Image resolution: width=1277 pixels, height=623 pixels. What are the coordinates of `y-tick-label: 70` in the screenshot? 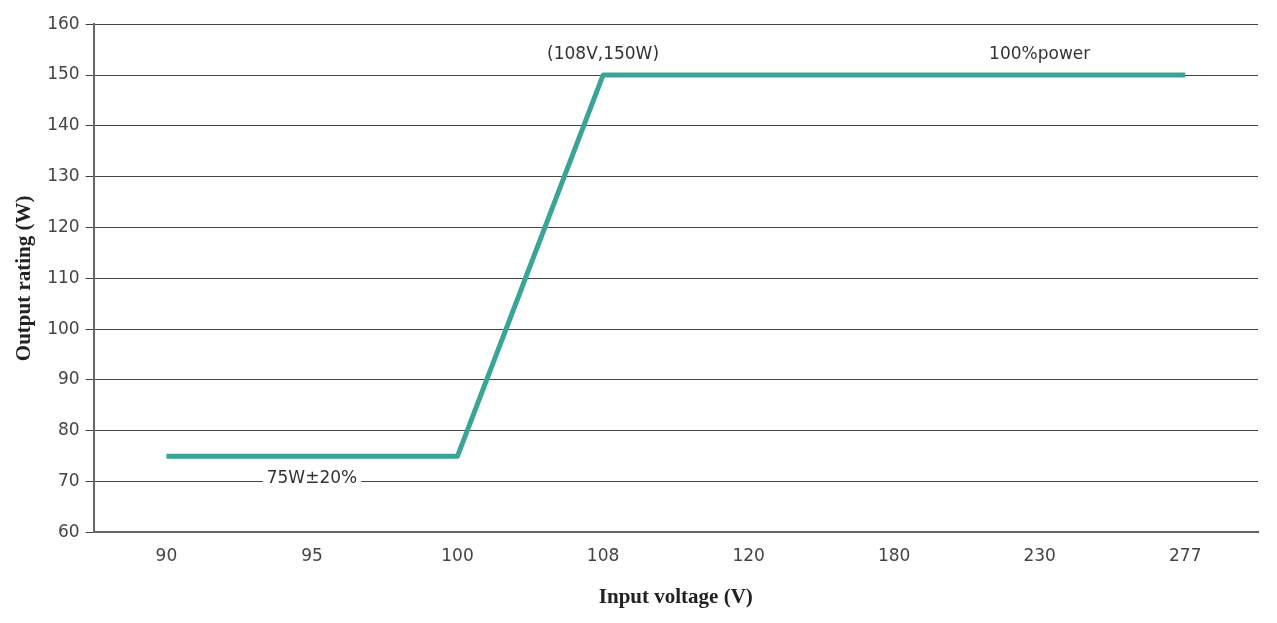 It's located at (69, 480).